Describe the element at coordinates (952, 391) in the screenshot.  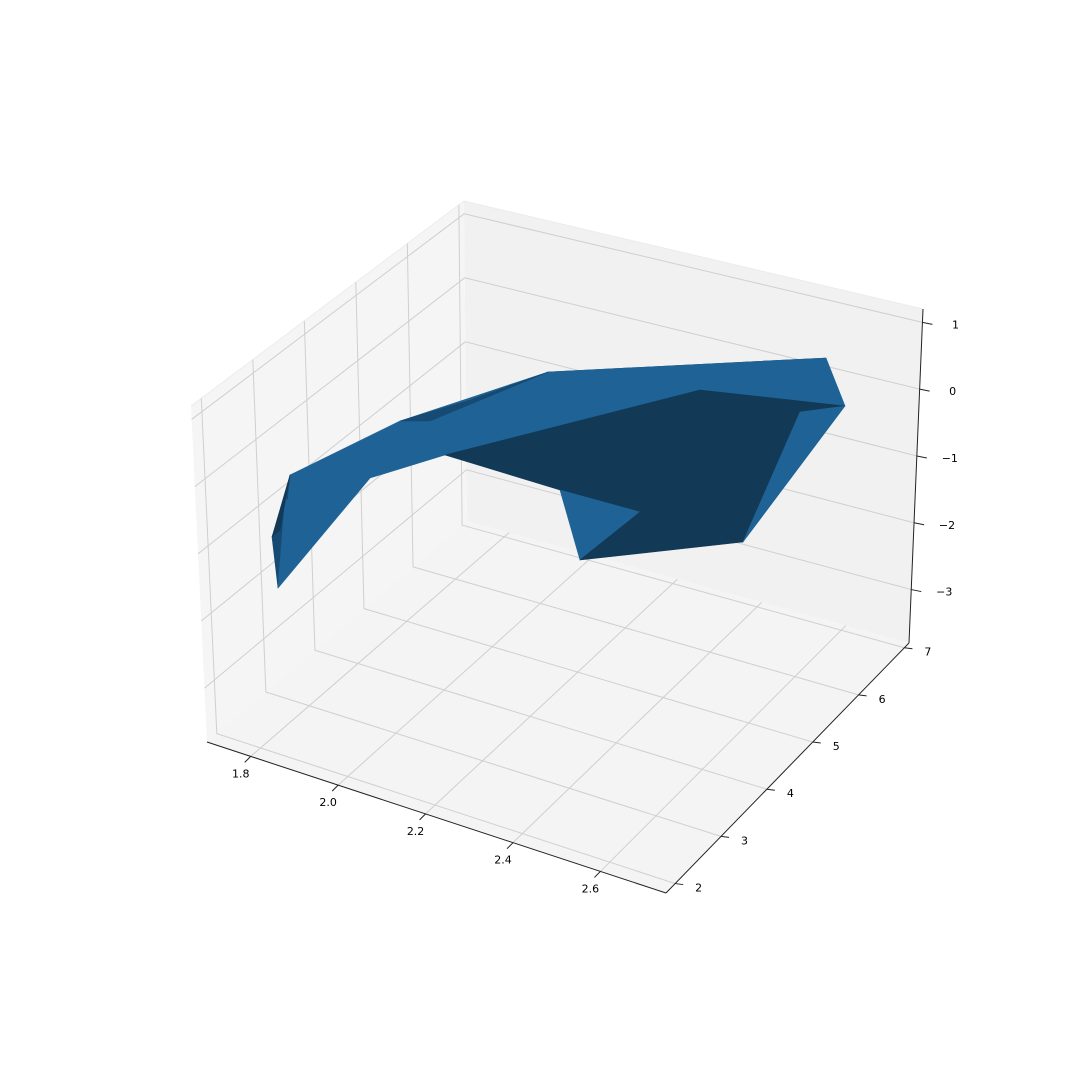
I see `z-tick-label: 0` at that location.